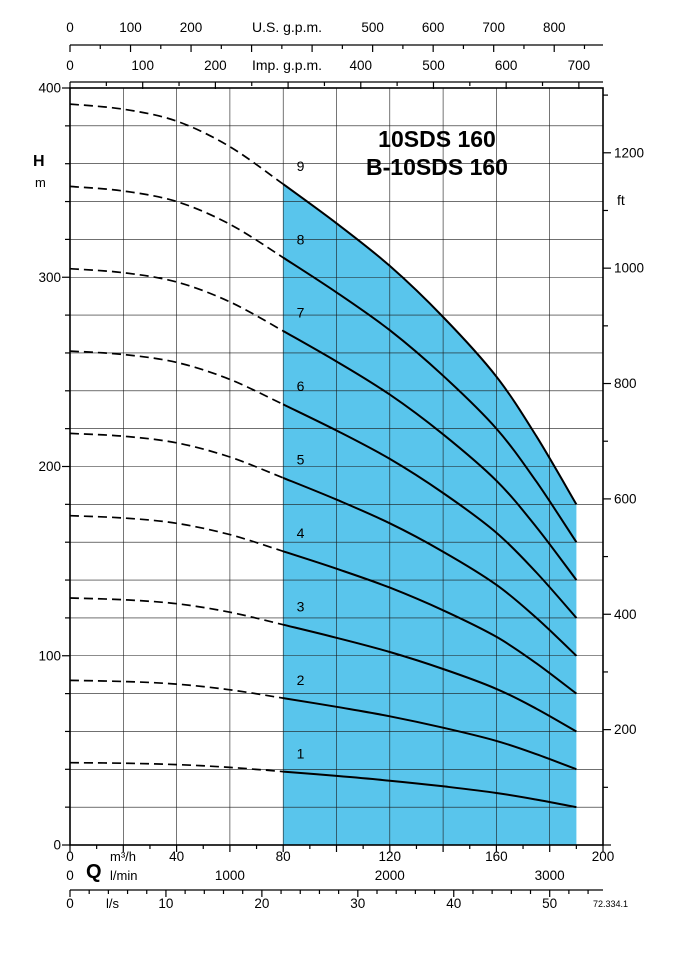  I want to click on axis-title-flow: Q, so click(94, 872).